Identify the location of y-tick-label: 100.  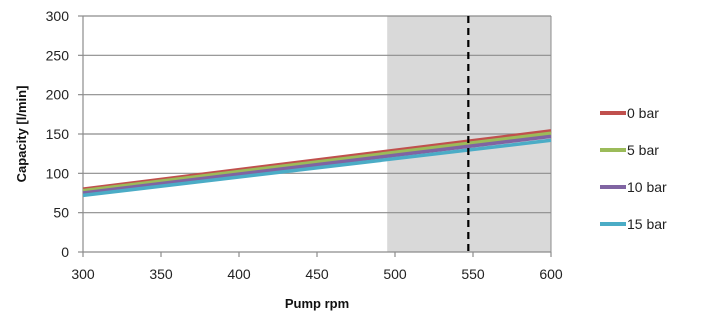
(58, 173).